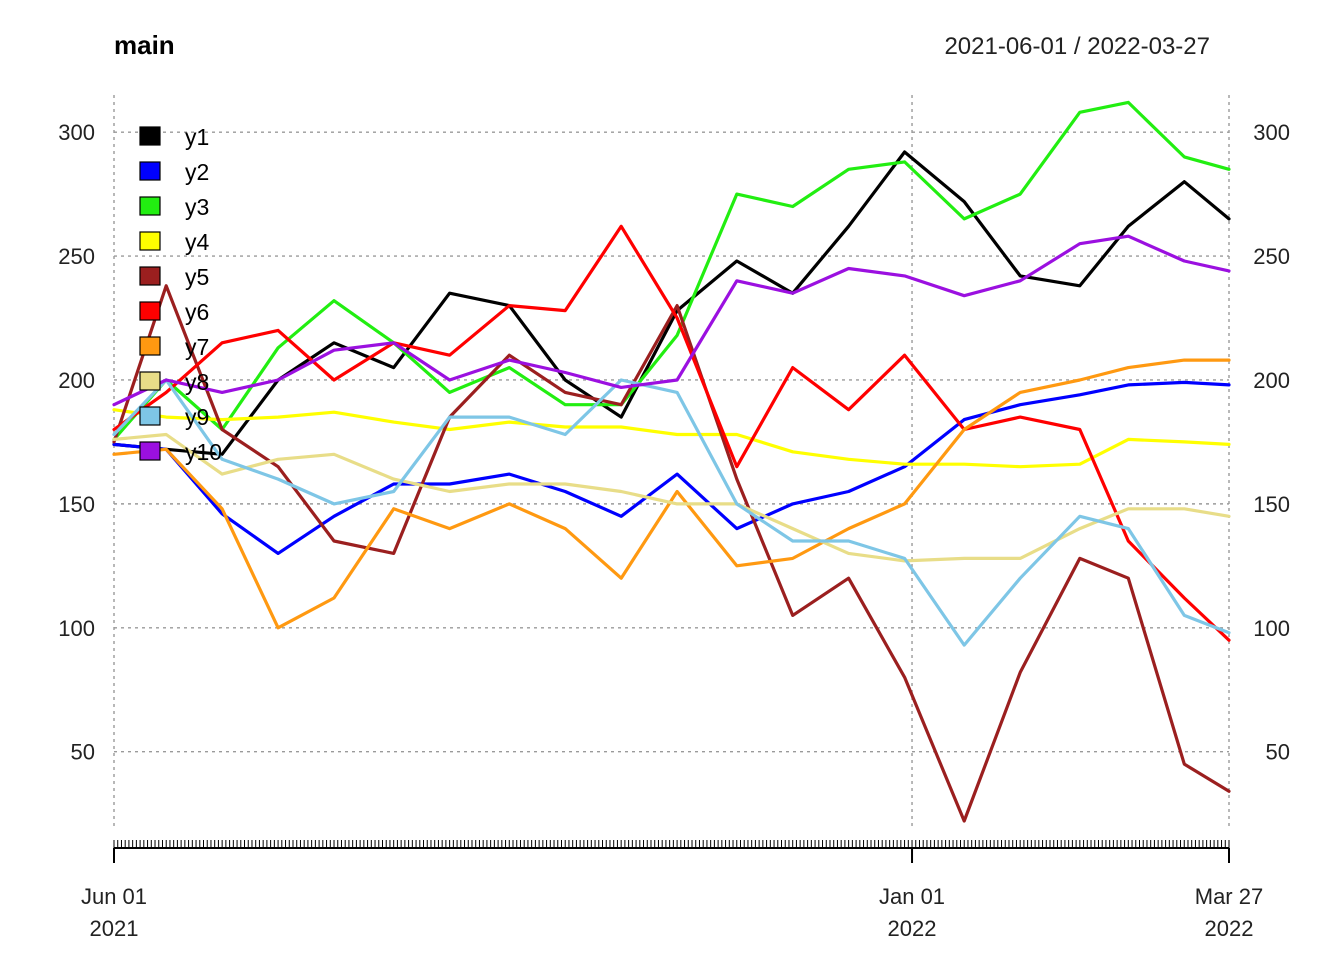 Image resolution: width=1344 pixels, height=960 pixels. I want to click on legend-label-y1: y1, so click(197, 137).